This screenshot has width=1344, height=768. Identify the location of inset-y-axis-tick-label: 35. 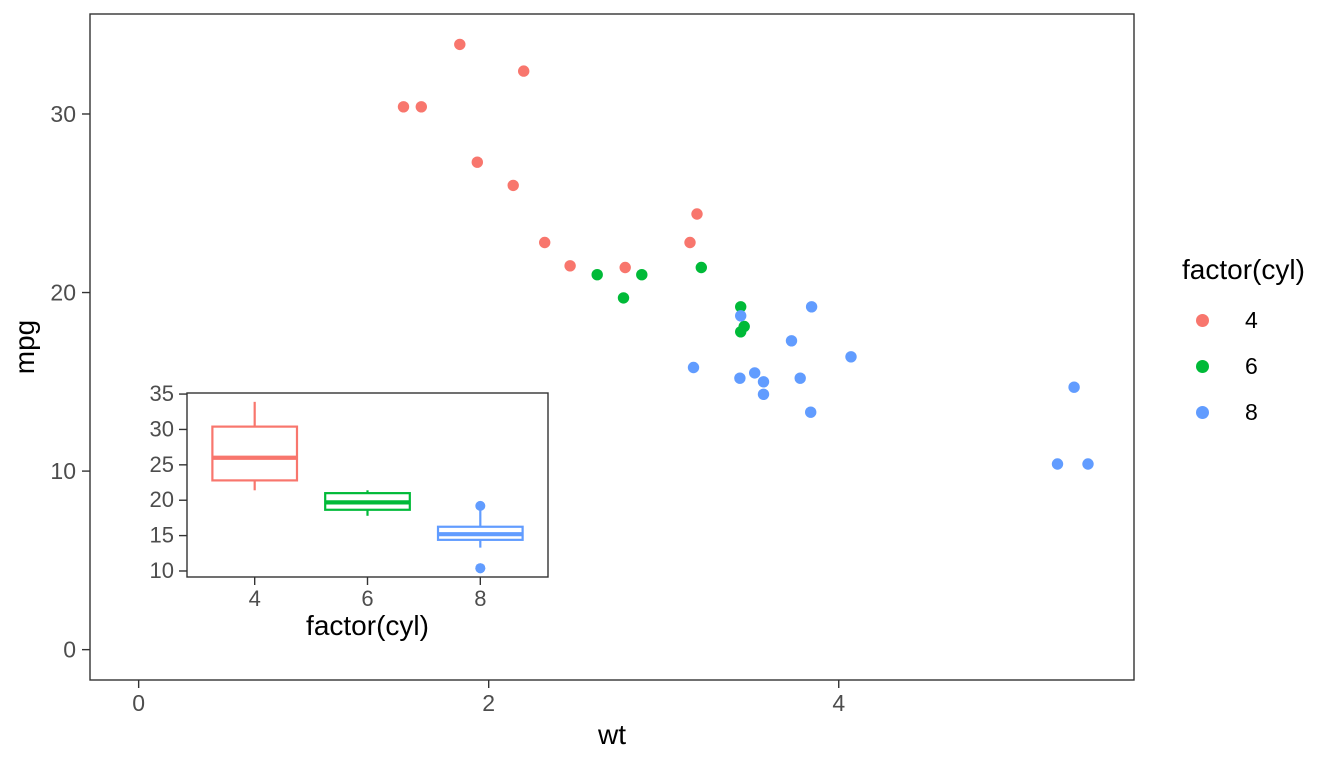
(162, 393).